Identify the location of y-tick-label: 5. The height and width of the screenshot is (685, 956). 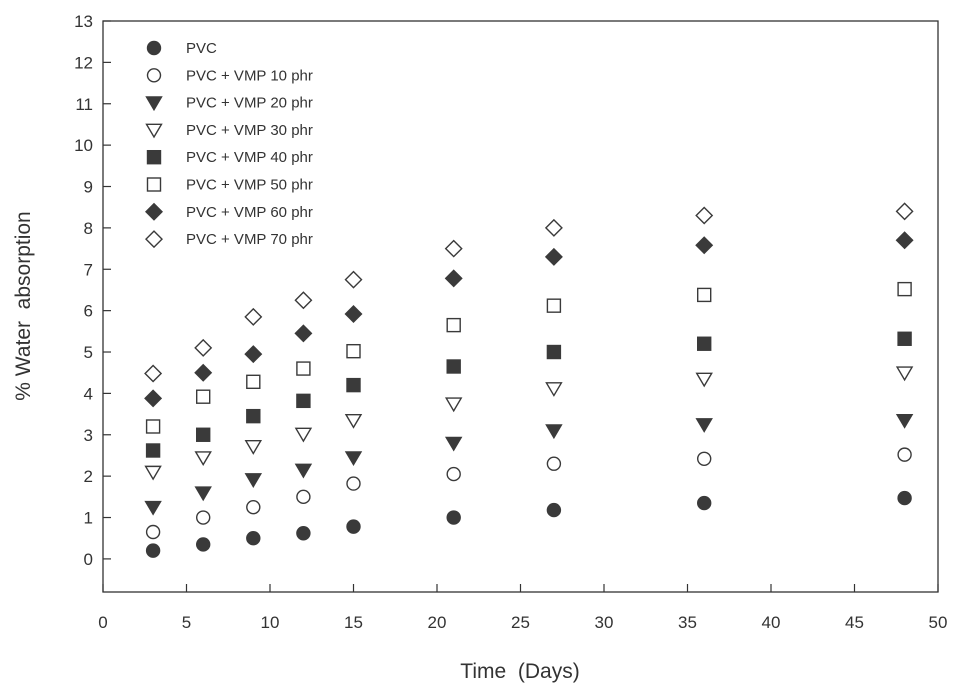
(88, 352).